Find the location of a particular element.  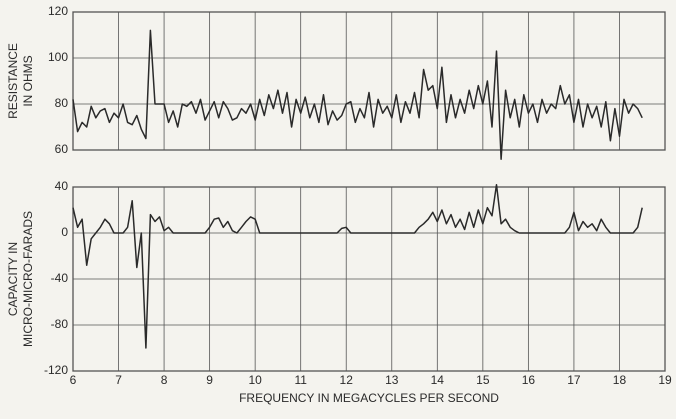

x-tick-label: 13 is located at coordinates (392, 380).